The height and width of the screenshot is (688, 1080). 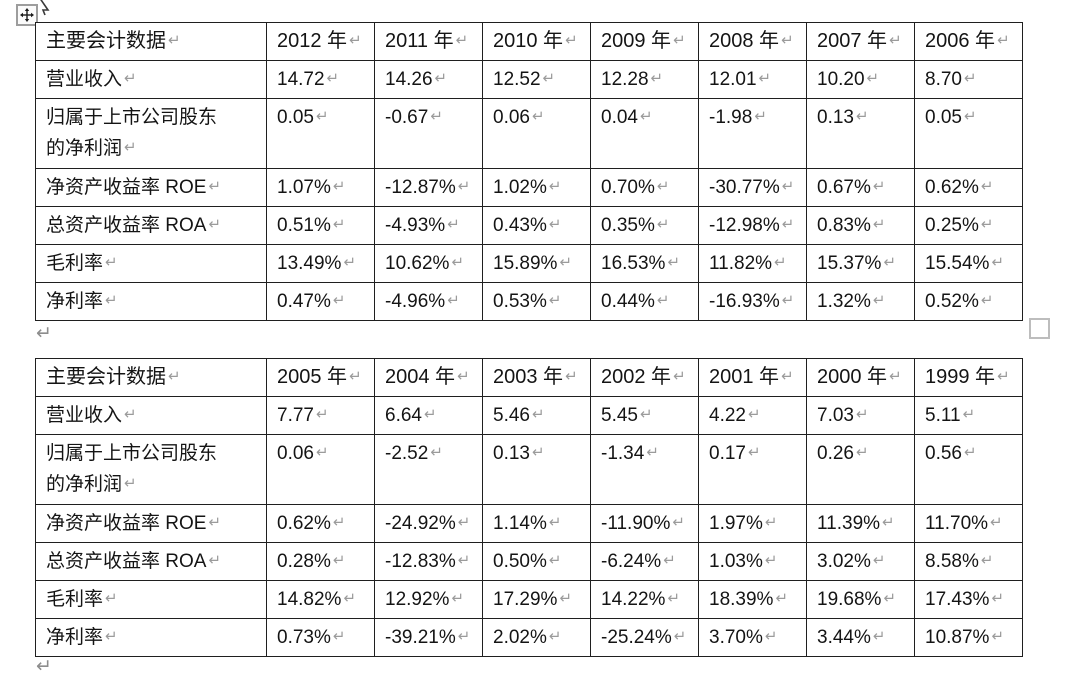 What do you see at coordinates (428, 637) in the screenshot?
I see `value-cell: -39.21% ↵` at bounding box center [428, 637].